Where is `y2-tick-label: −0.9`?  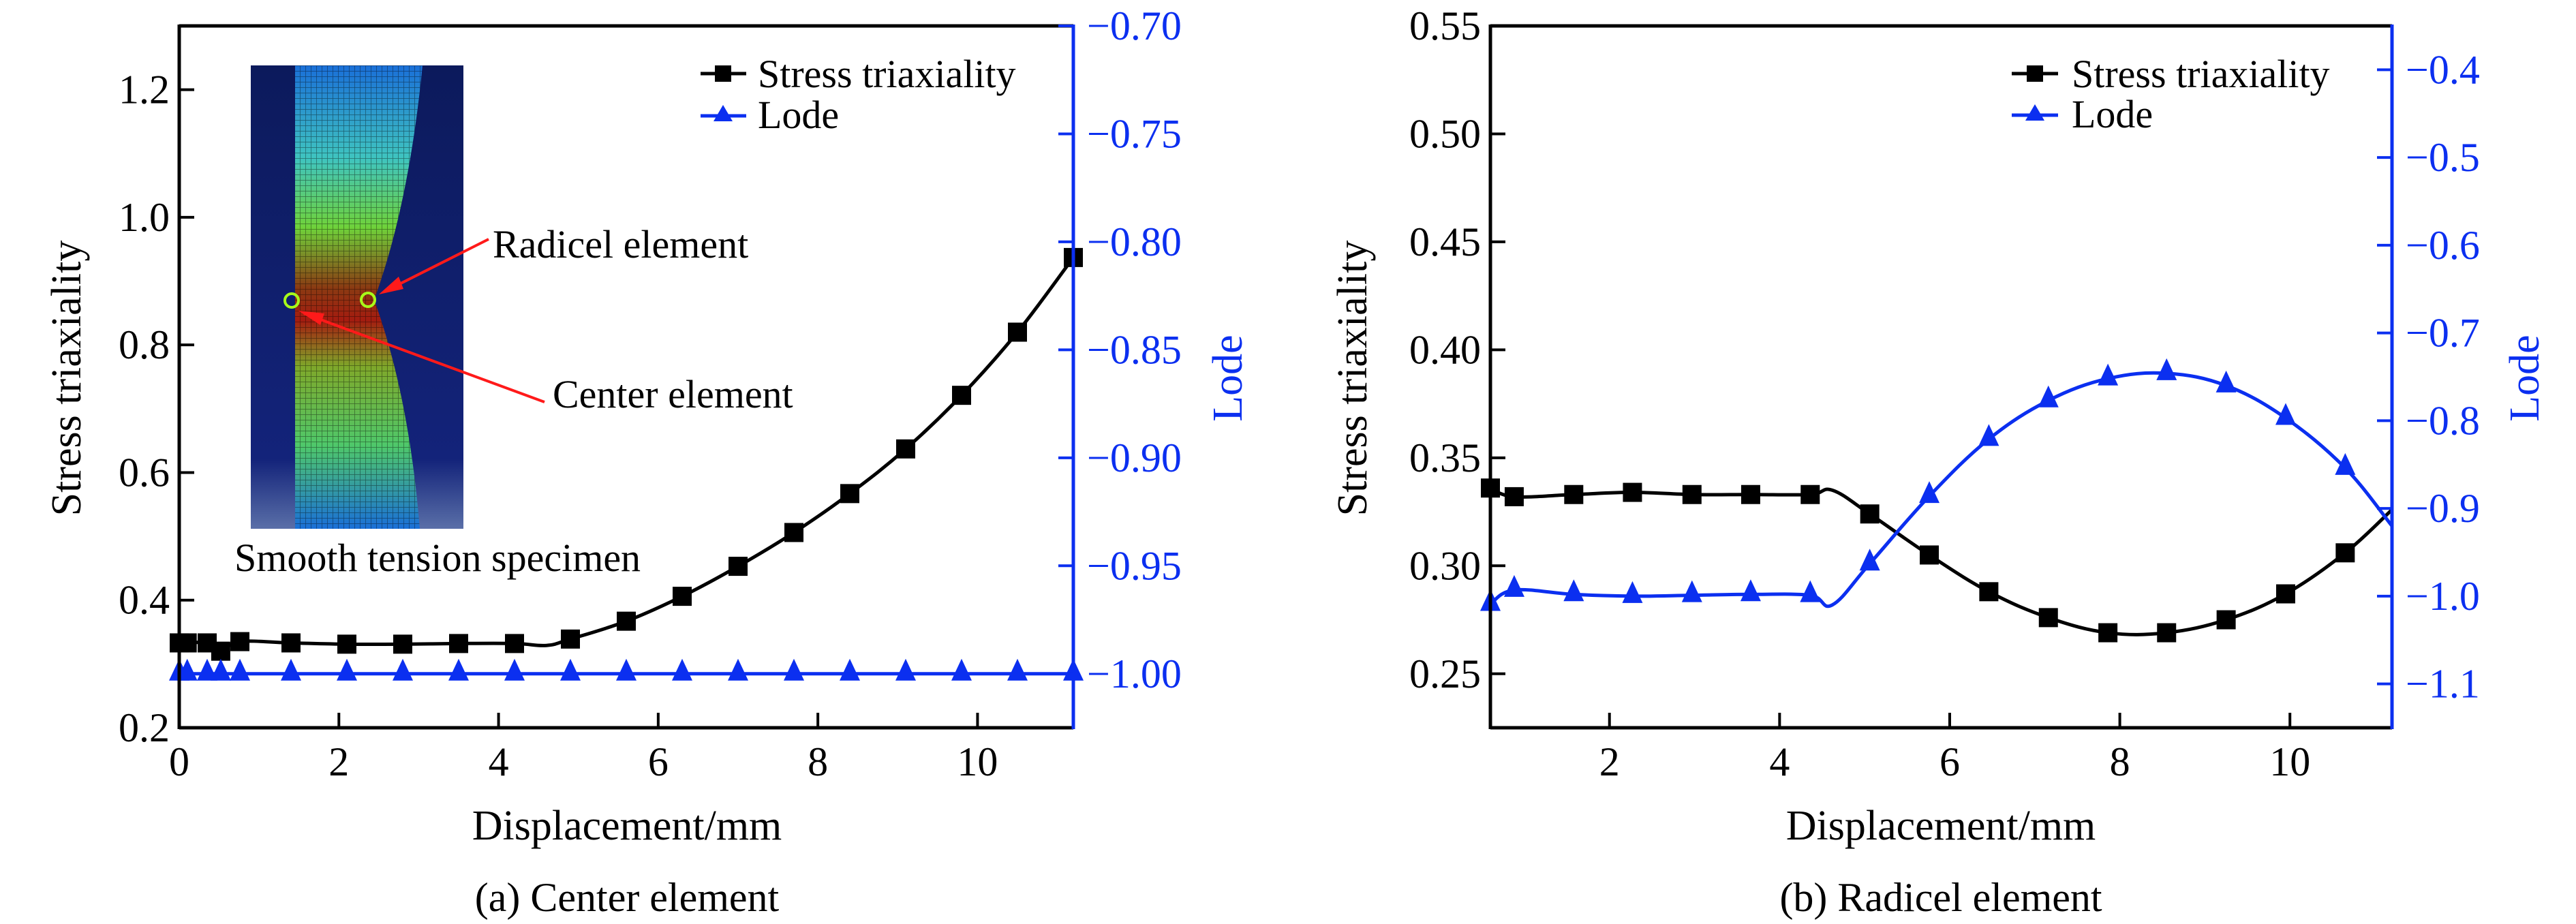 y2-tick-label: −0.9 is located at coordinates (2443, 508).